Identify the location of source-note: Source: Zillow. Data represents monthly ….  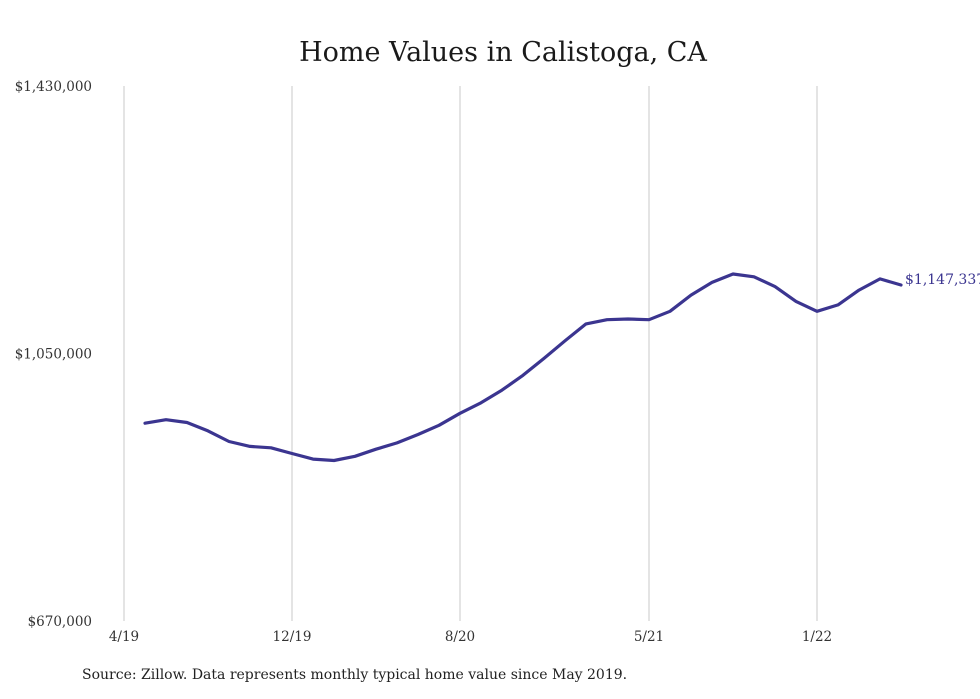
(355, 675).